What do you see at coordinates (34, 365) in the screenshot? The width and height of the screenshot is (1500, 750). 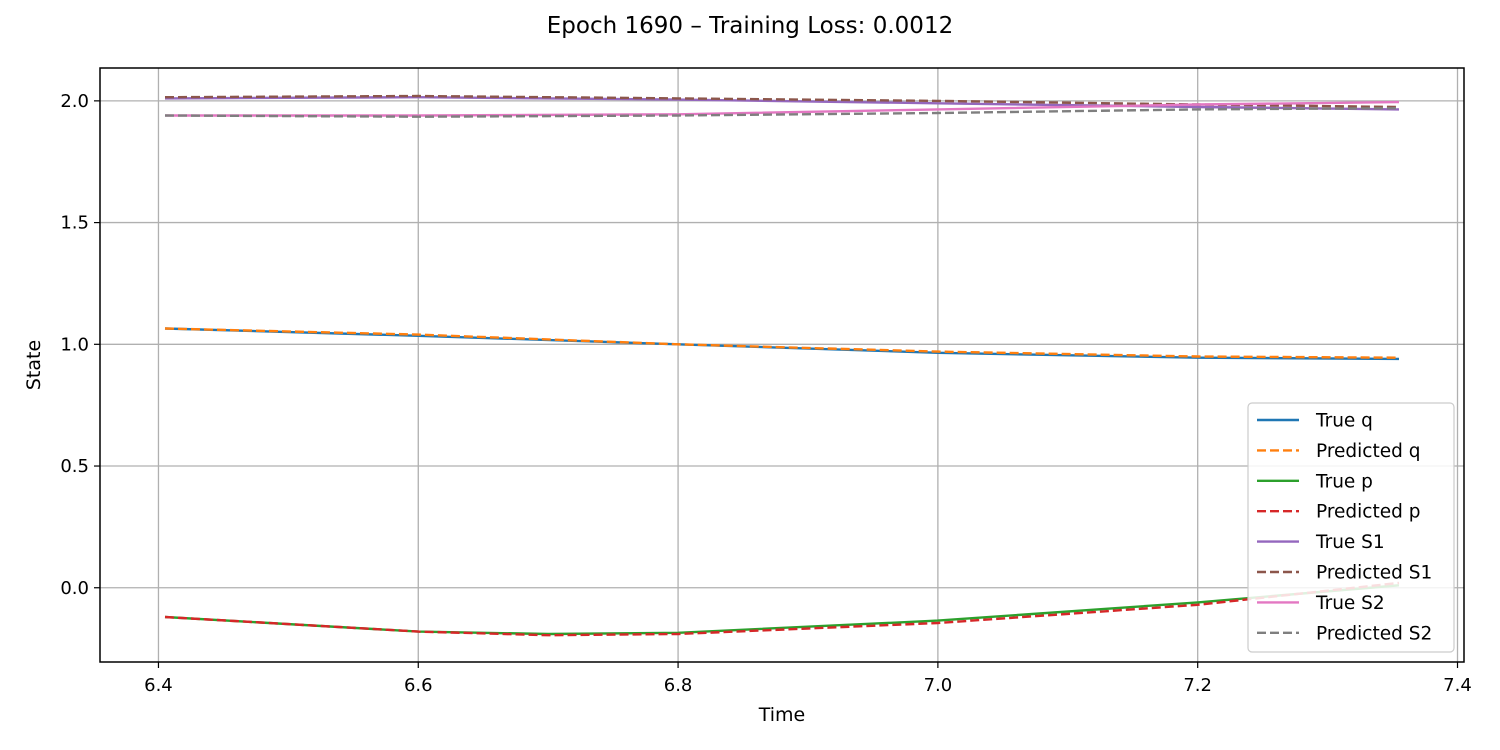 I see `y-axis-label: State` at bounding box center [34, 365].